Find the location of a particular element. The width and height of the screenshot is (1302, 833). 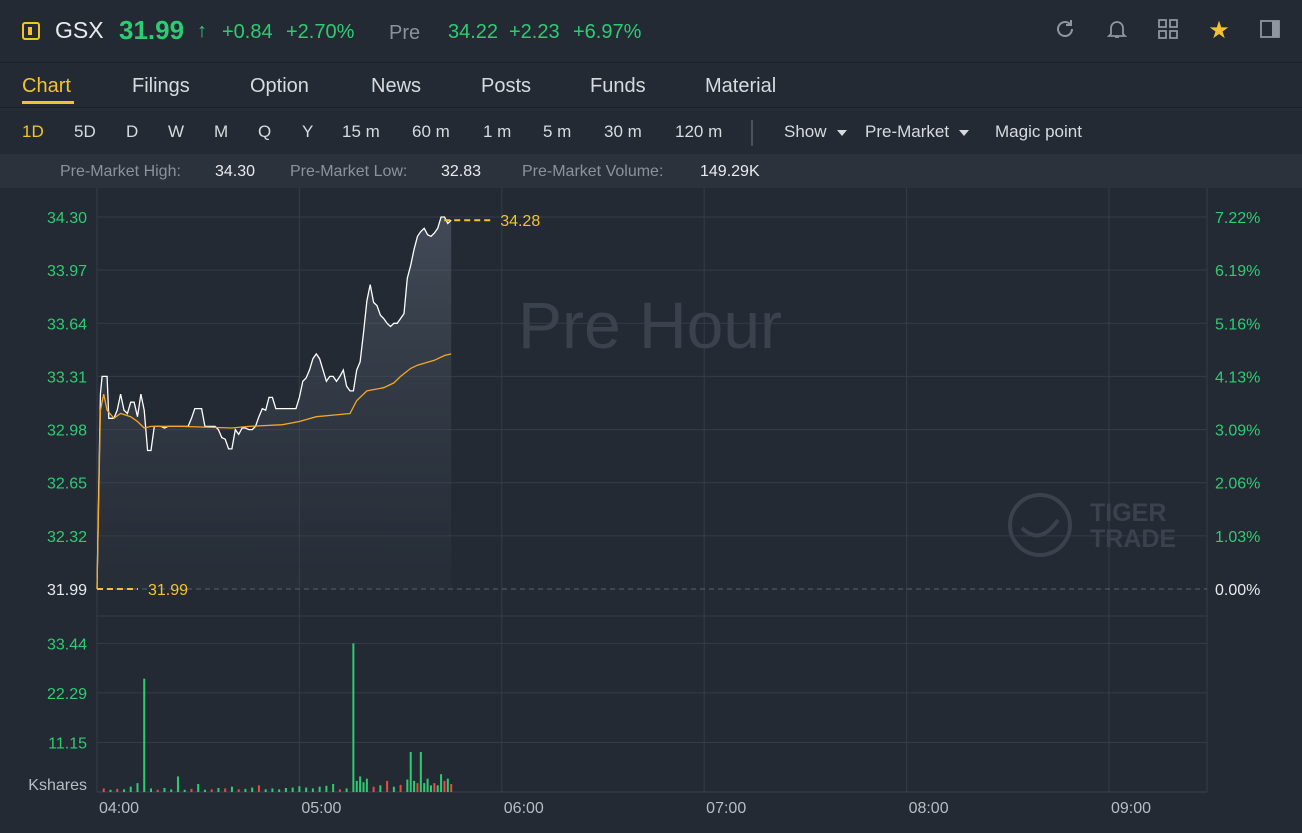

watermark-pre-hour: Pre Hour is located at coordinates (650, 325).